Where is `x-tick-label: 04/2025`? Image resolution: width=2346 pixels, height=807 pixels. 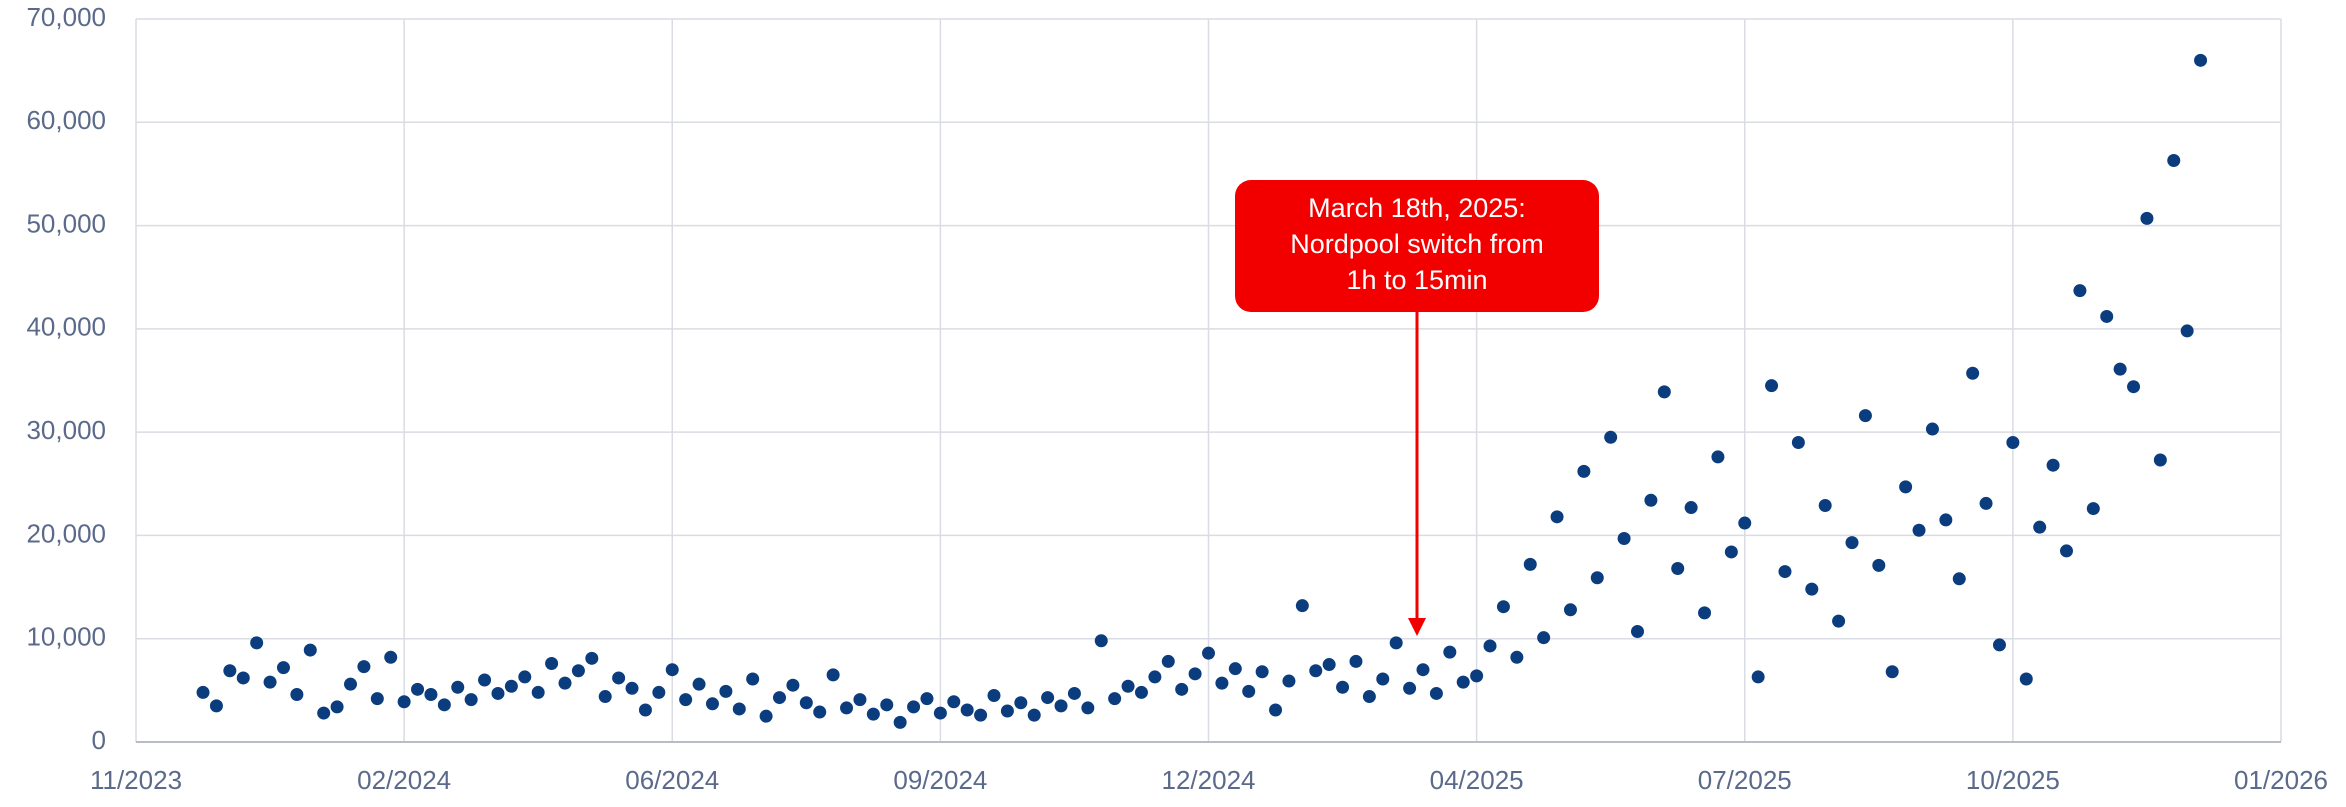 x-tick-label: 04/2025 is located at coordinates (1477, 780).